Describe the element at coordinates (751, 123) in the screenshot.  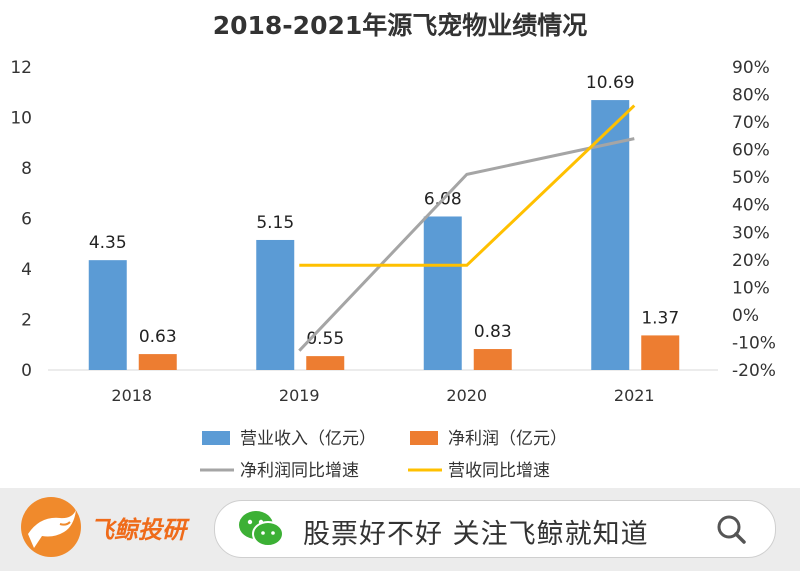
I see `y-right-tick-label: 70%` at that location.